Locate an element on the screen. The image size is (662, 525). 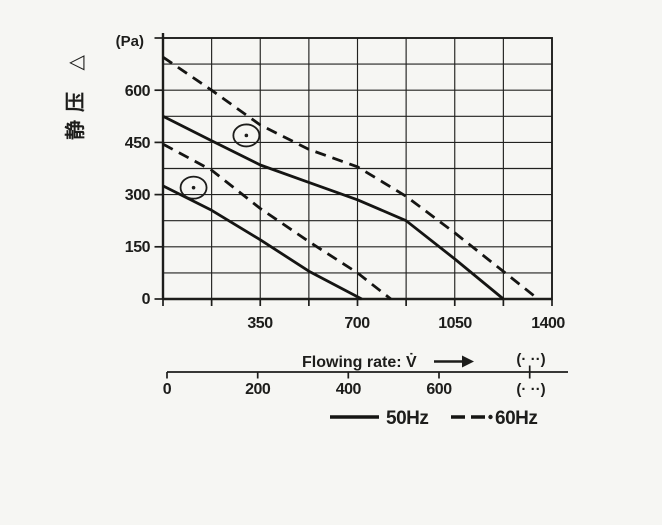
flow-axis-unit-bottom: (· ··) is located at coordinates (530, 389).